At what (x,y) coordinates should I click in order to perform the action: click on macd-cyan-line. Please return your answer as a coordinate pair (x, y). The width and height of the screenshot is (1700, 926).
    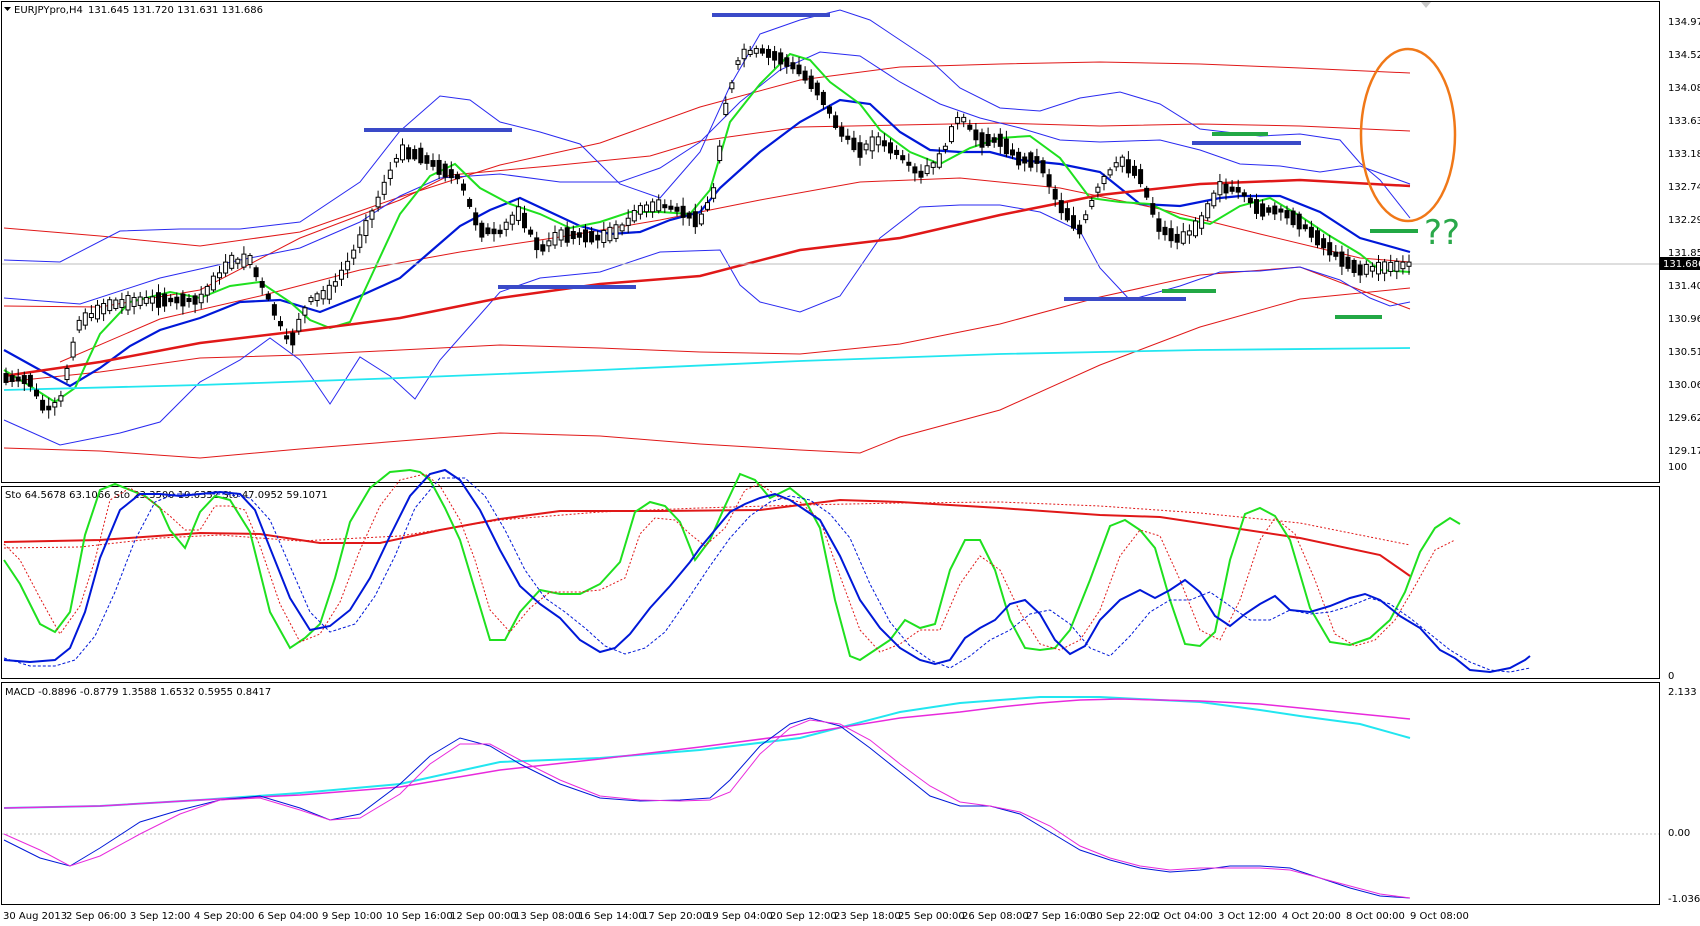
    Looking at the image, I should click on (707, 752).